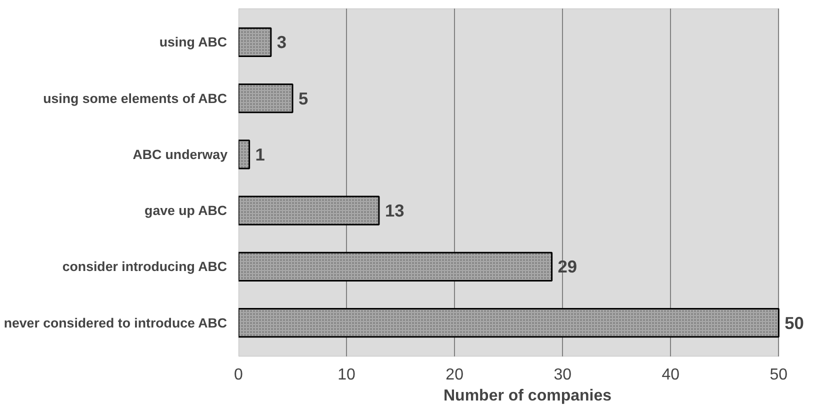  What do you see at coordinates (303, 98) in the screenshot?
I see `data-label: 5` at bounding box center [303, 98].